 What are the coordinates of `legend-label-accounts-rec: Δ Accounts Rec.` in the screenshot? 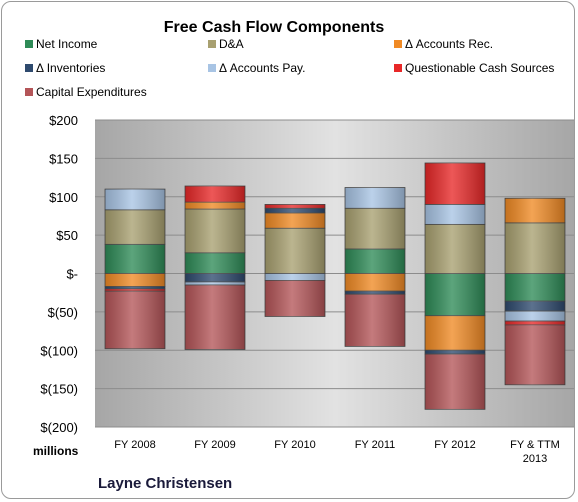 It's located at (449, 44).